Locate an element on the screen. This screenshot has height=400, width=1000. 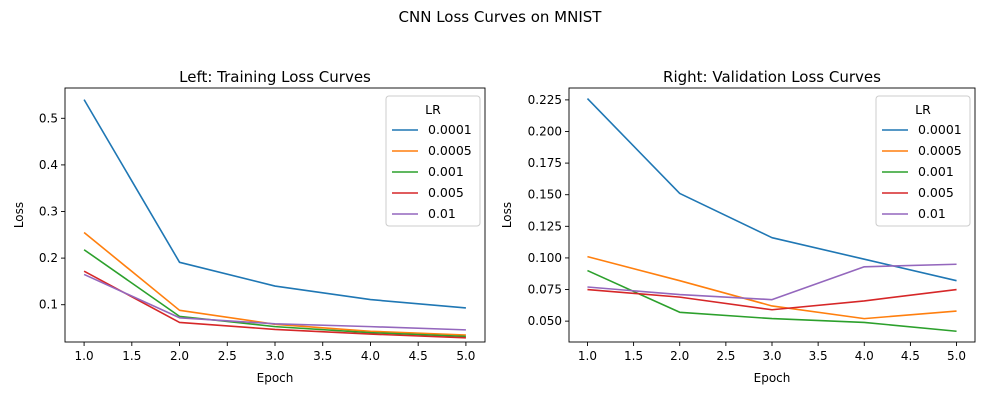
y-tick-label: 0.1 is located at coordinates (48, 305).